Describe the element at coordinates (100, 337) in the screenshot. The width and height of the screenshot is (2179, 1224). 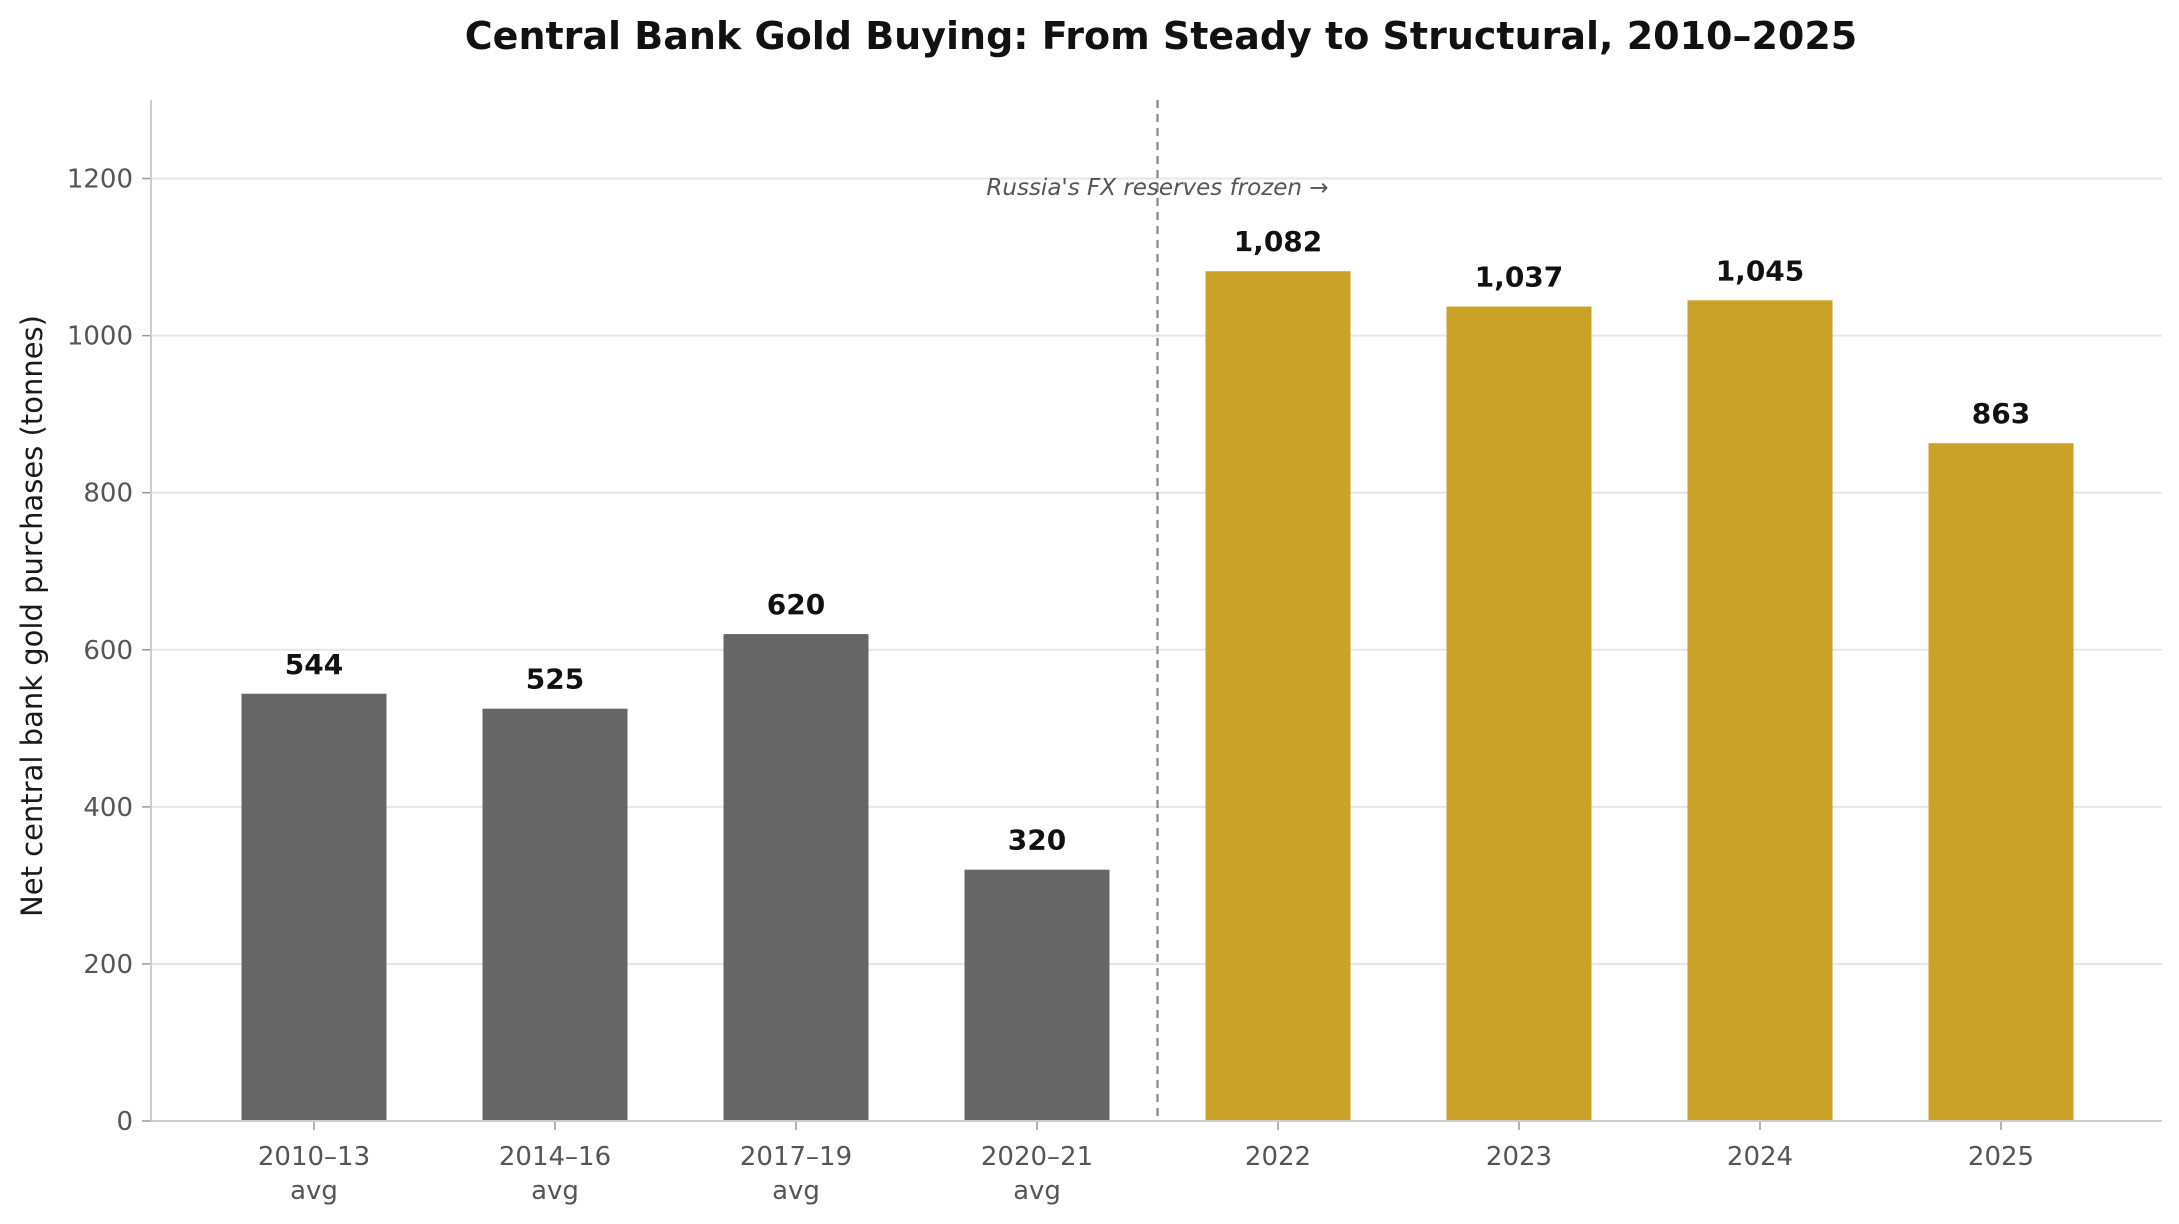
I see `y-tick-label: 1000` at that location.